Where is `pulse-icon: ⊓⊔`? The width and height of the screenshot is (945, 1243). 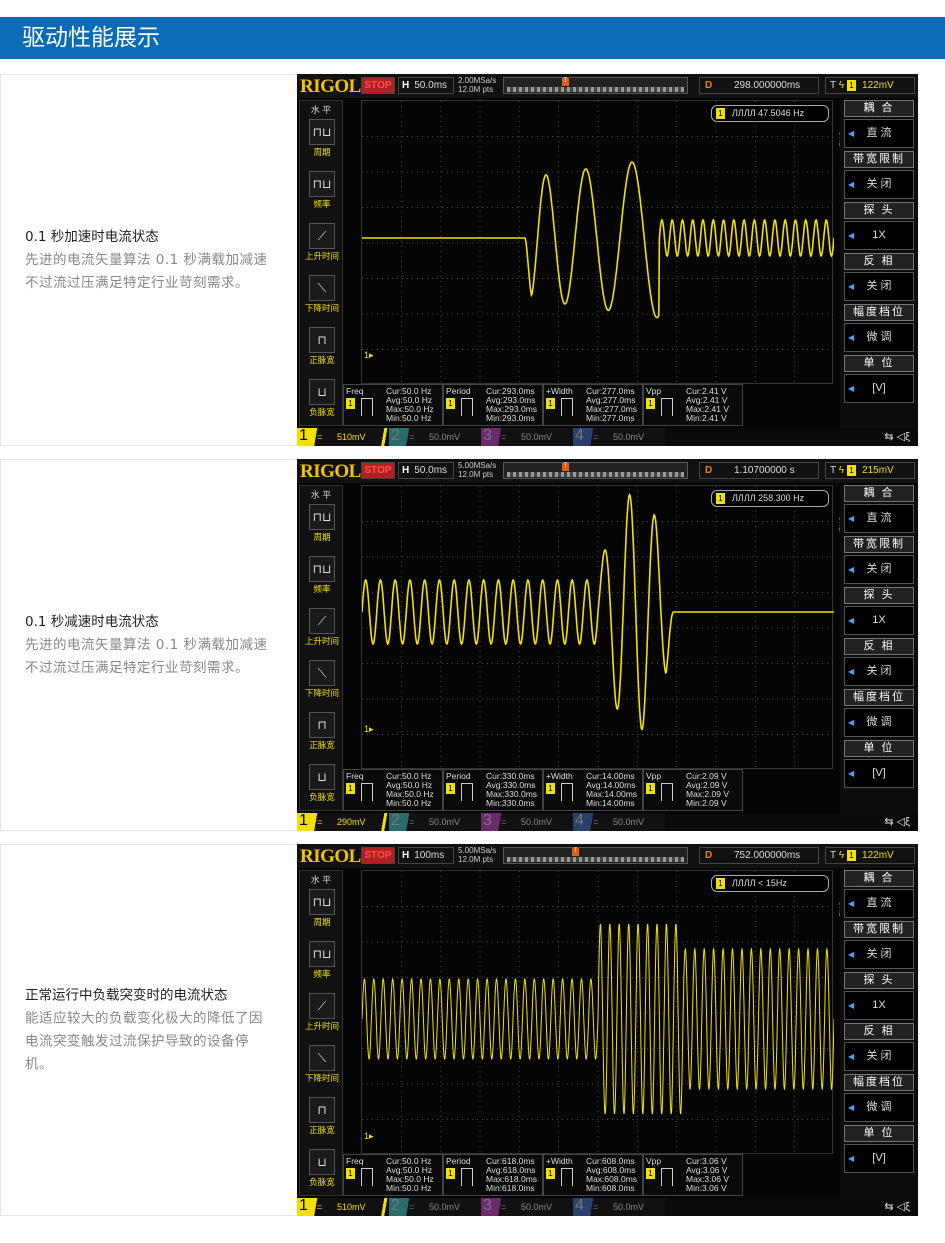
pulse-icon: ⊓⊔ is located at coordinates (322, 954).